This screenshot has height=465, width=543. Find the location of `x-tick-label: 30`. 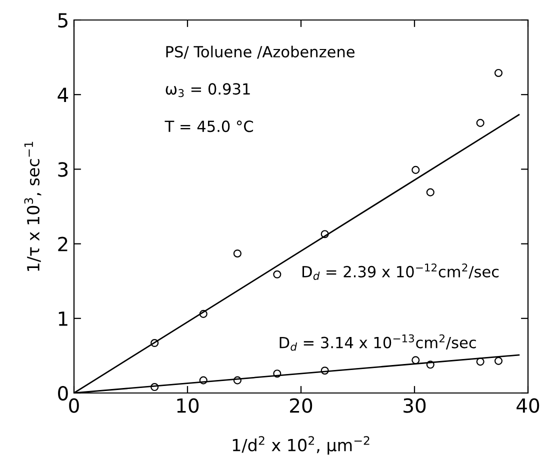

x-tick-label: 30 is located at coordinates (415, 405).